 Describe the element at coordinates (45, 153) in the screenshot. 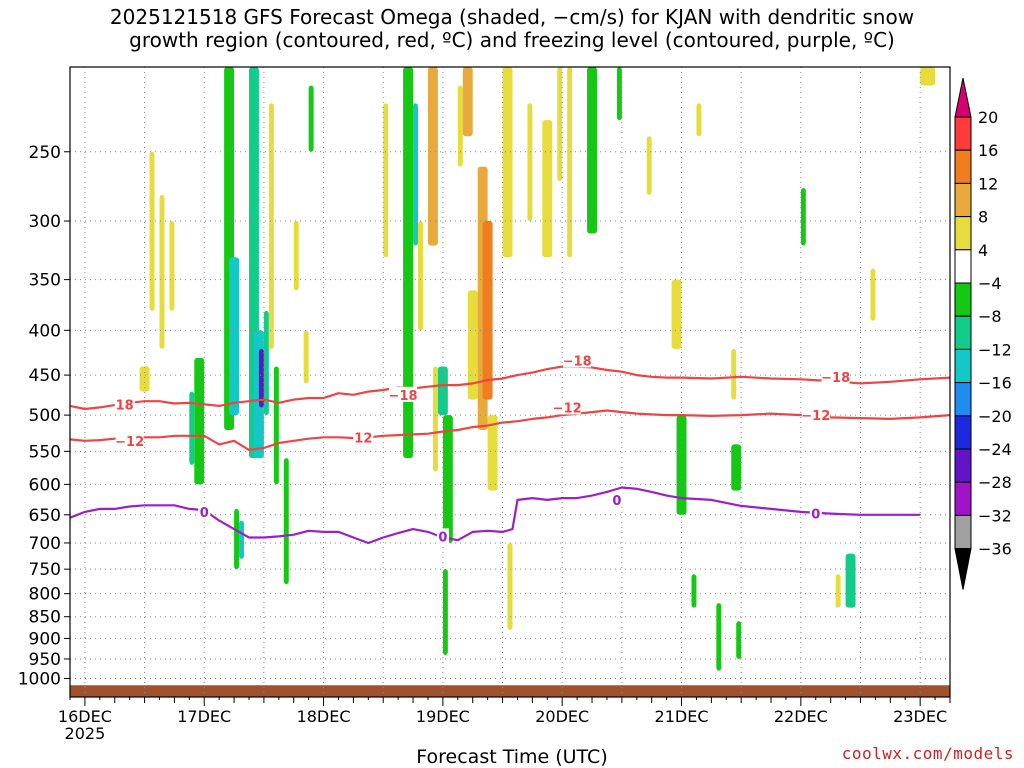

I see `y-tick-label: 250` at that location.